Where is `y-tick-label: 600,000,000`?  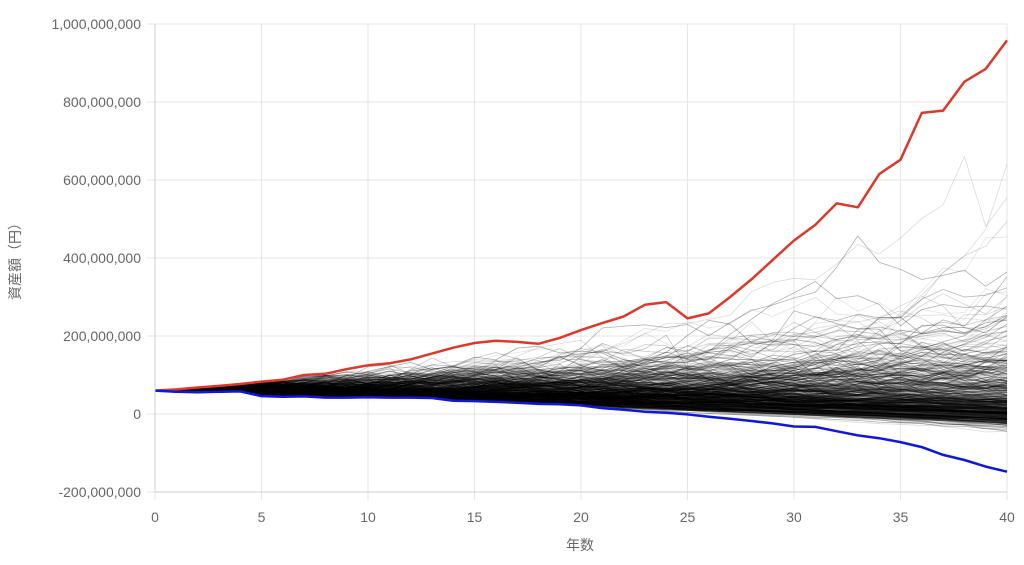 y-tick-label: 600,000,000 is located at coordinates (102, 180).